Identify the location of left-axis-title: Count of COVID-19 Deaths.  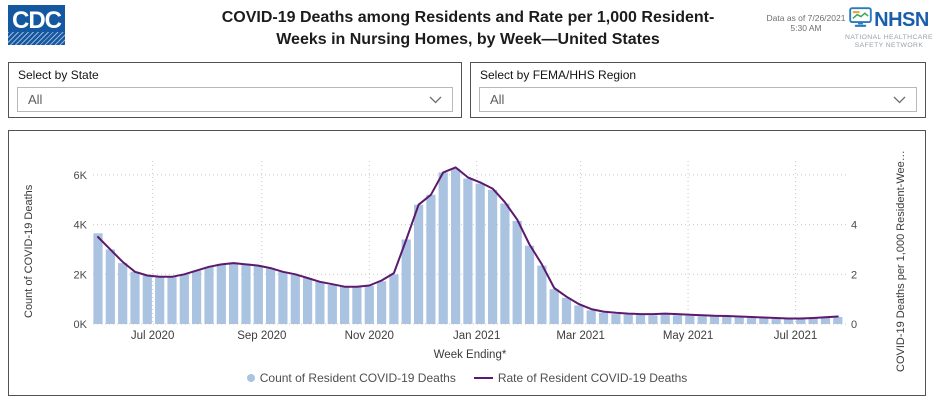
(29, 251).